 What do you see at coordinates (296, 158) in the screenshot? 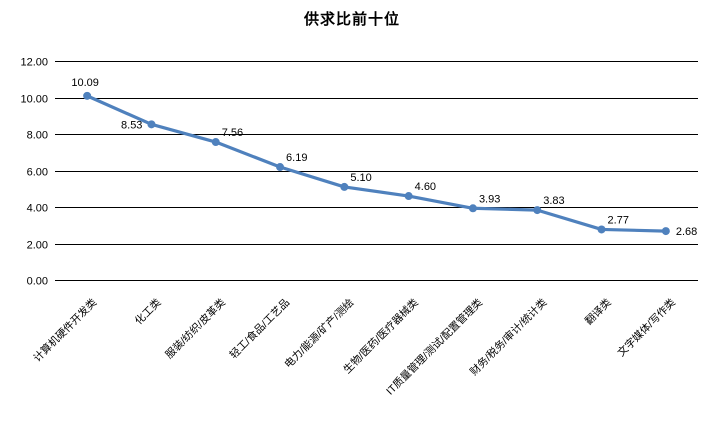
I see `data-point-label: 6.19` at bounding box center [296, 158].